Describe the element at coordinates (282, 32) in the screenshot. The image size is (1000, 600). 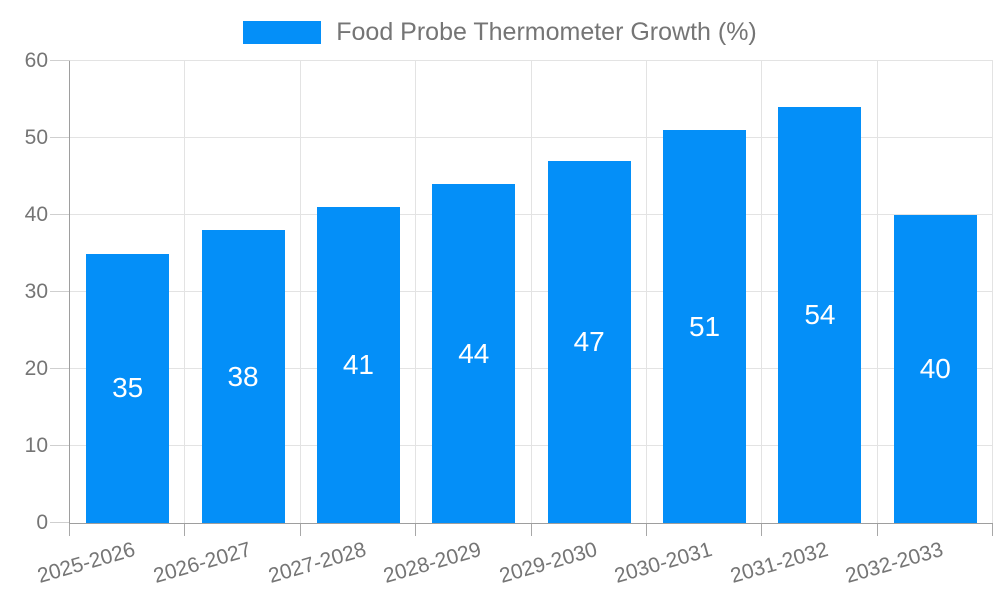
I see `legend-swatch` at that location.